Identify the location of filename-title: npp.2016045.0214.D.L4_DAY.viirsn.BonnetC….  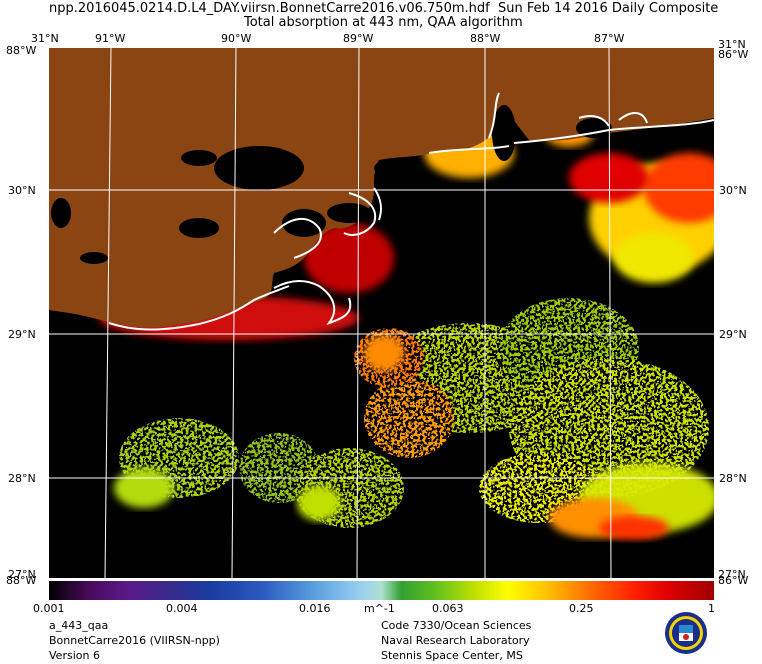
(269, 8).